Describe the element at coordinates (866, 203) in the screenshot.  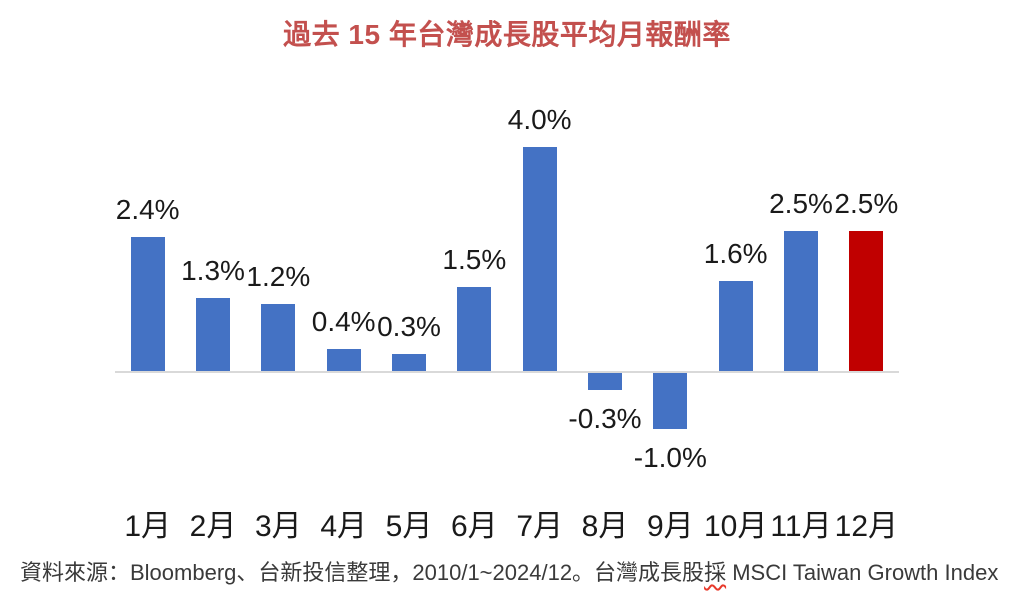
I see `value-label-month-12: 2.5%` at that location.